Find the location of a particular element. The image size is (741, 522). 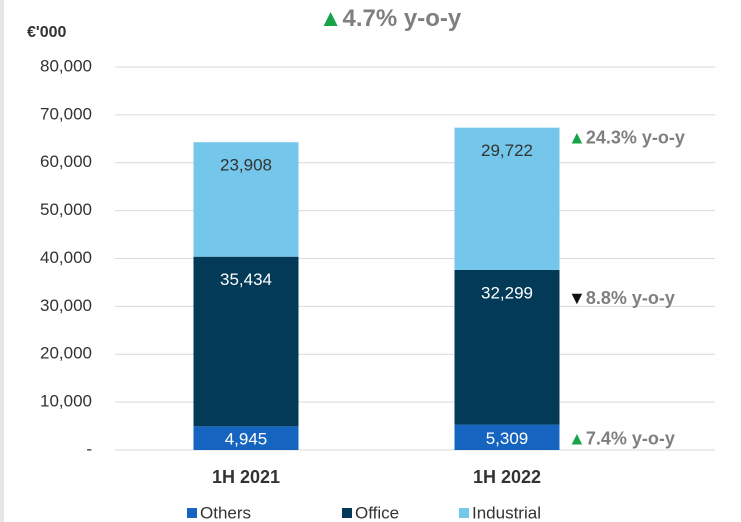

value-label: 5,309 is located at coordinates (507, 438).